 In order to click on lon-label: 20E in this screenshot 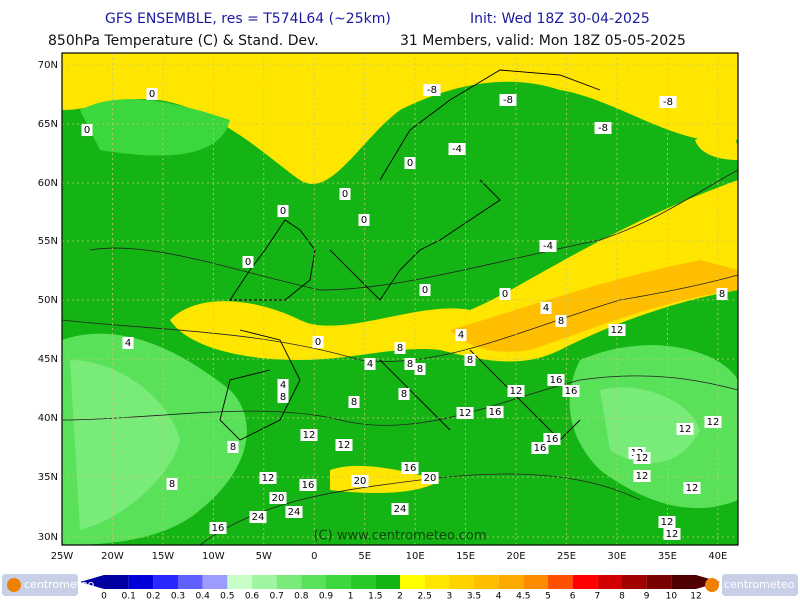, I will do `click(516, 556)`.